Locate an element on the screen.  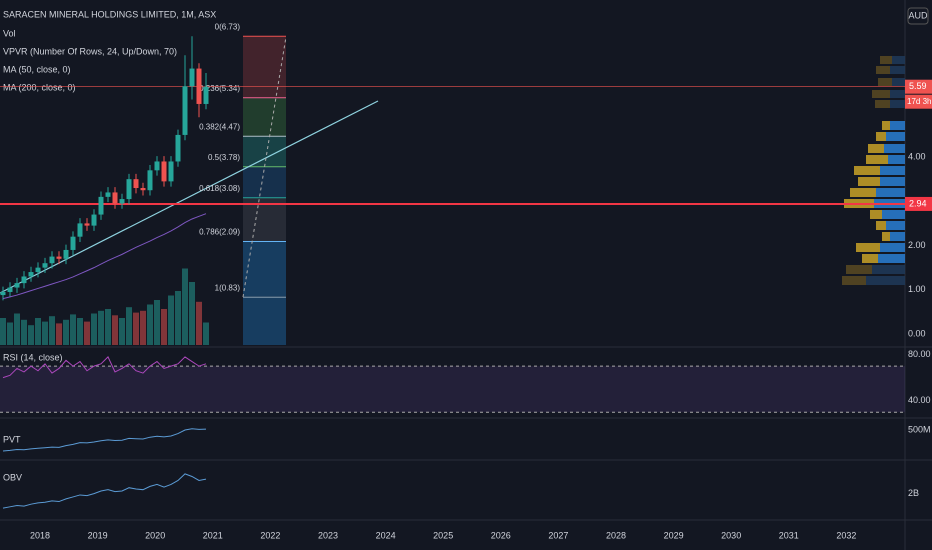
x-tick-label: 2018 is located at coordinates (40, 535).